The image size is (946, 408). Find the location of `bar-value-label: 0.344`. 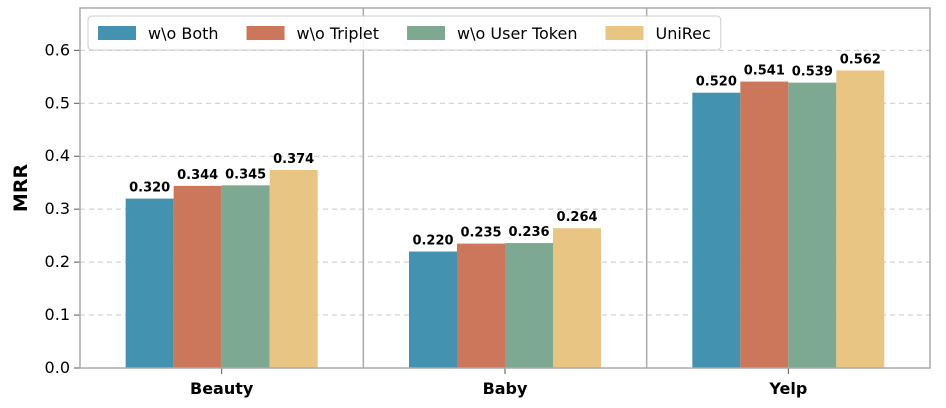

bar-value-label: 0.344 is located at coordinates (197, 175).